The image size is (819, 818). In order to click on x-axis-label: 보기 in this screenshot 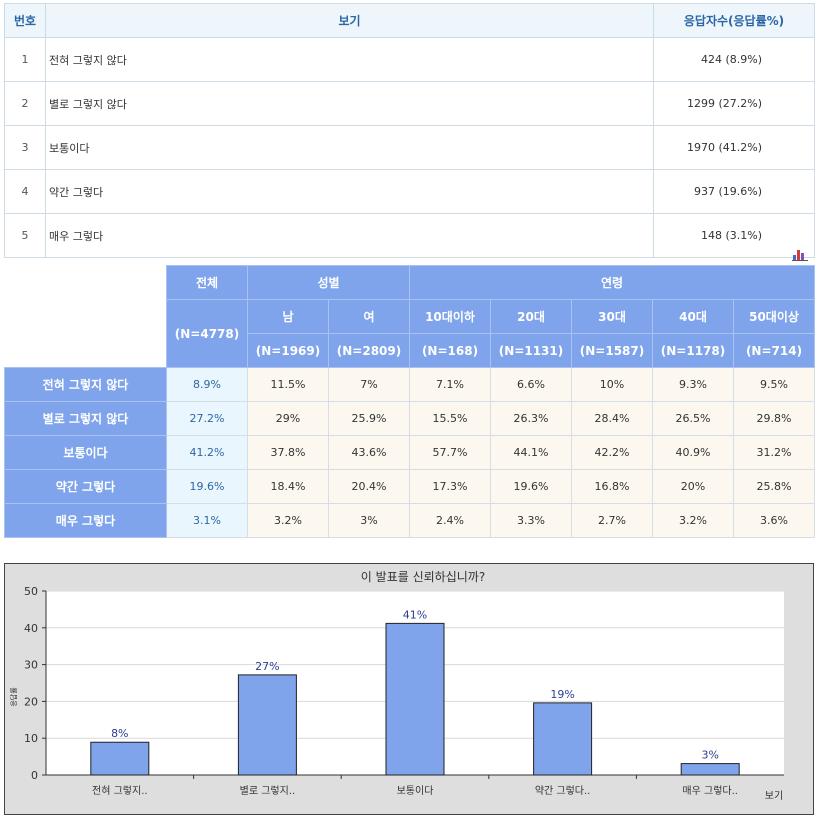, I will do `click(774, 796)`.